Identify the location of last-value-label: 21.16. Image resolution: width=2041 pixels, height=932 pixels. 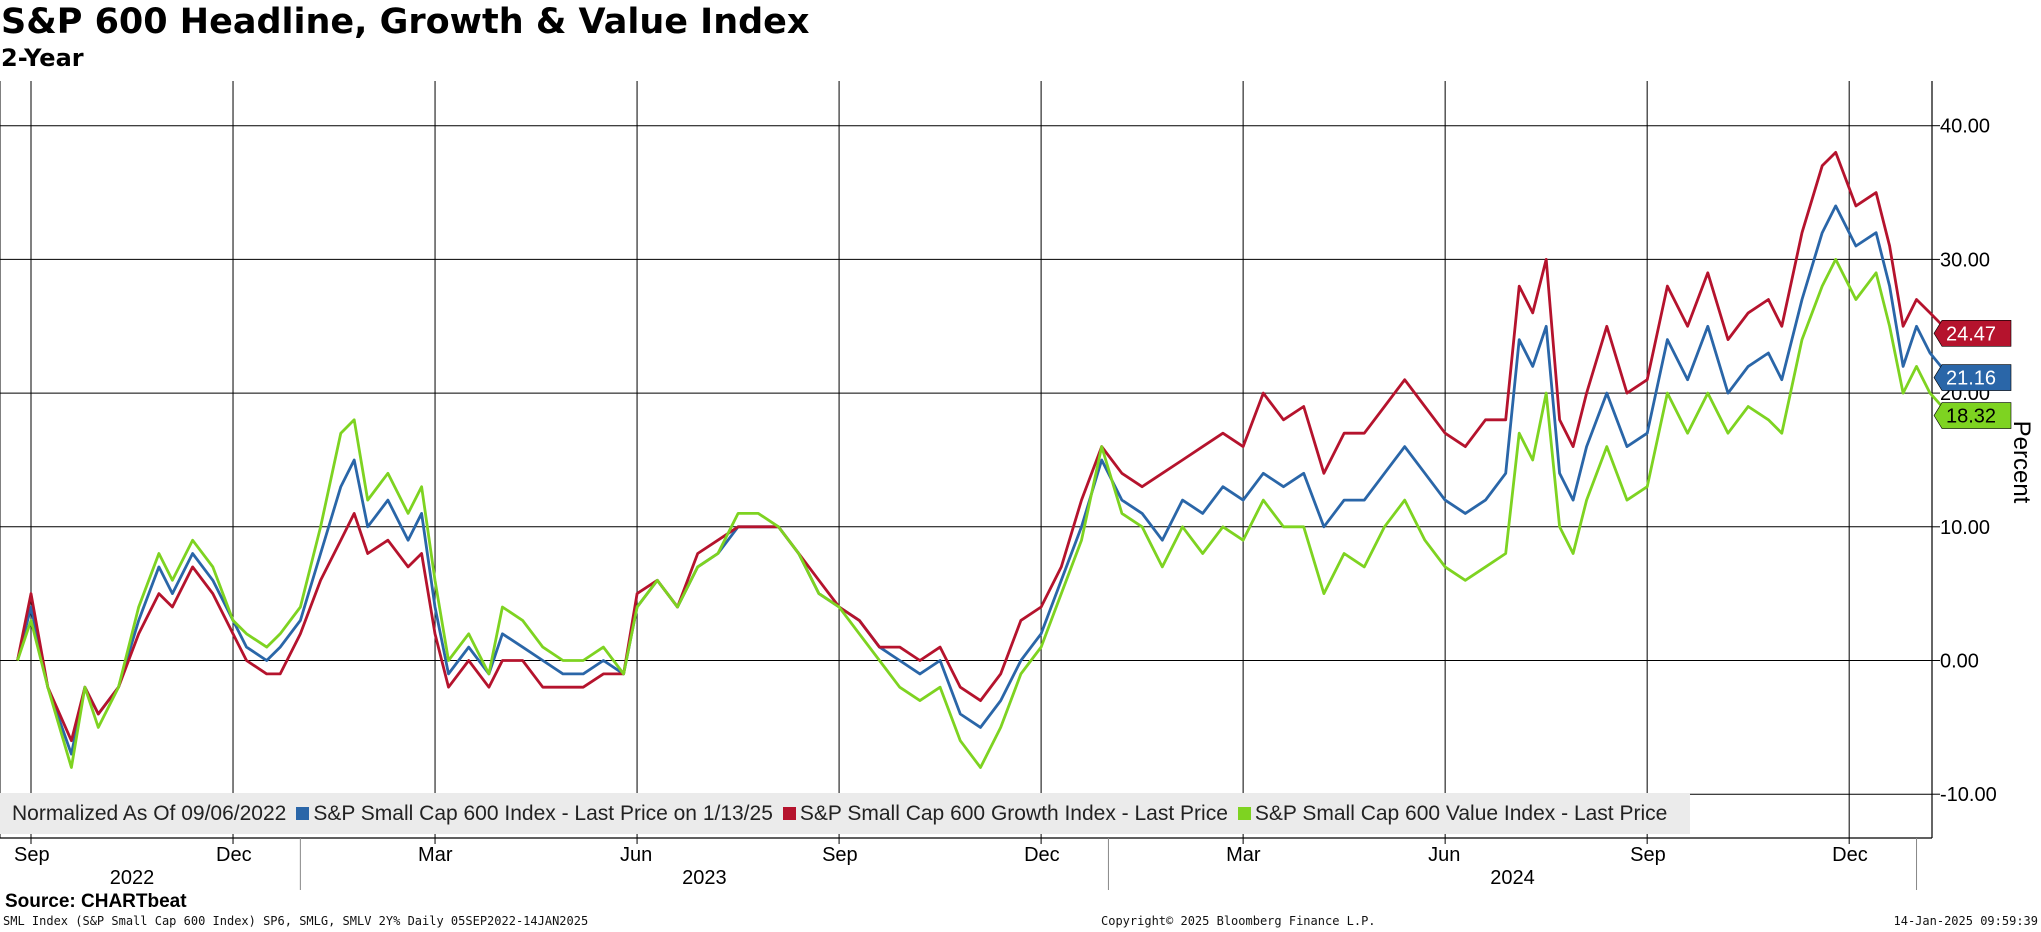
(1971, 379).